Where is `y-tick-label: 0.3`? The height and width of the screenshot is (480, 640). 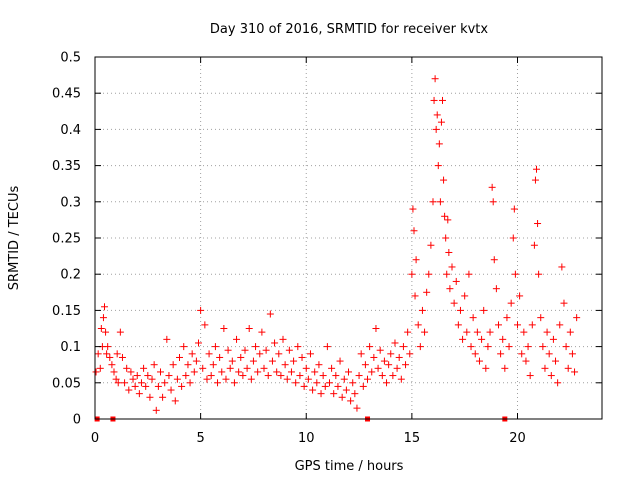 y-tick-label: 0.3 is located at coordinates (70, 202).